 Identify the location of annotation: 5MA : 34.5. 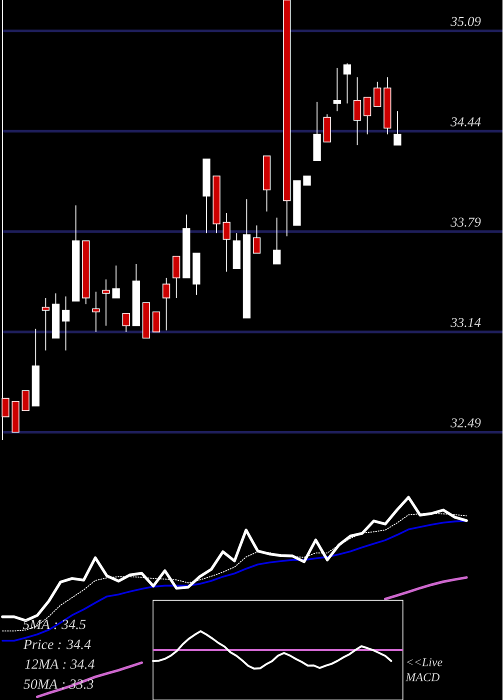
(54, 625).